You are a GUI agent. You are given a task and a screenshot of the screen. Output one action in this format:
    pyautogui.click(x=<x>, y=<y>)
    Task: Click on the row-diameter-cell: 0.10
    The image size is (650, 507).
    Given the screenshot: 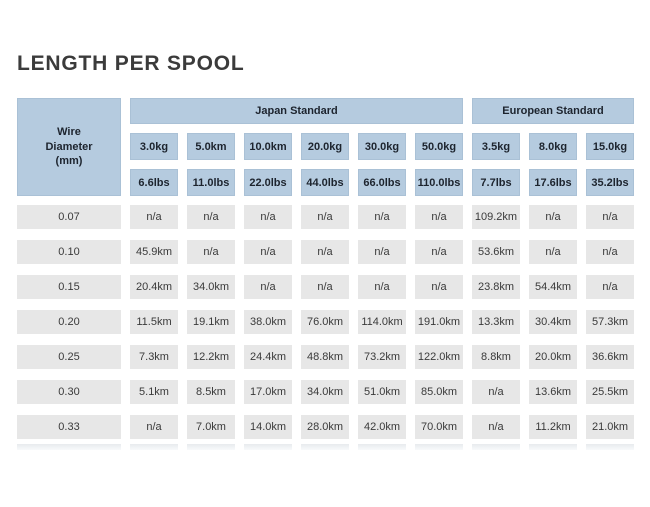 What is the action you would take?
    pyautogui.click(x=69, y=252)
    